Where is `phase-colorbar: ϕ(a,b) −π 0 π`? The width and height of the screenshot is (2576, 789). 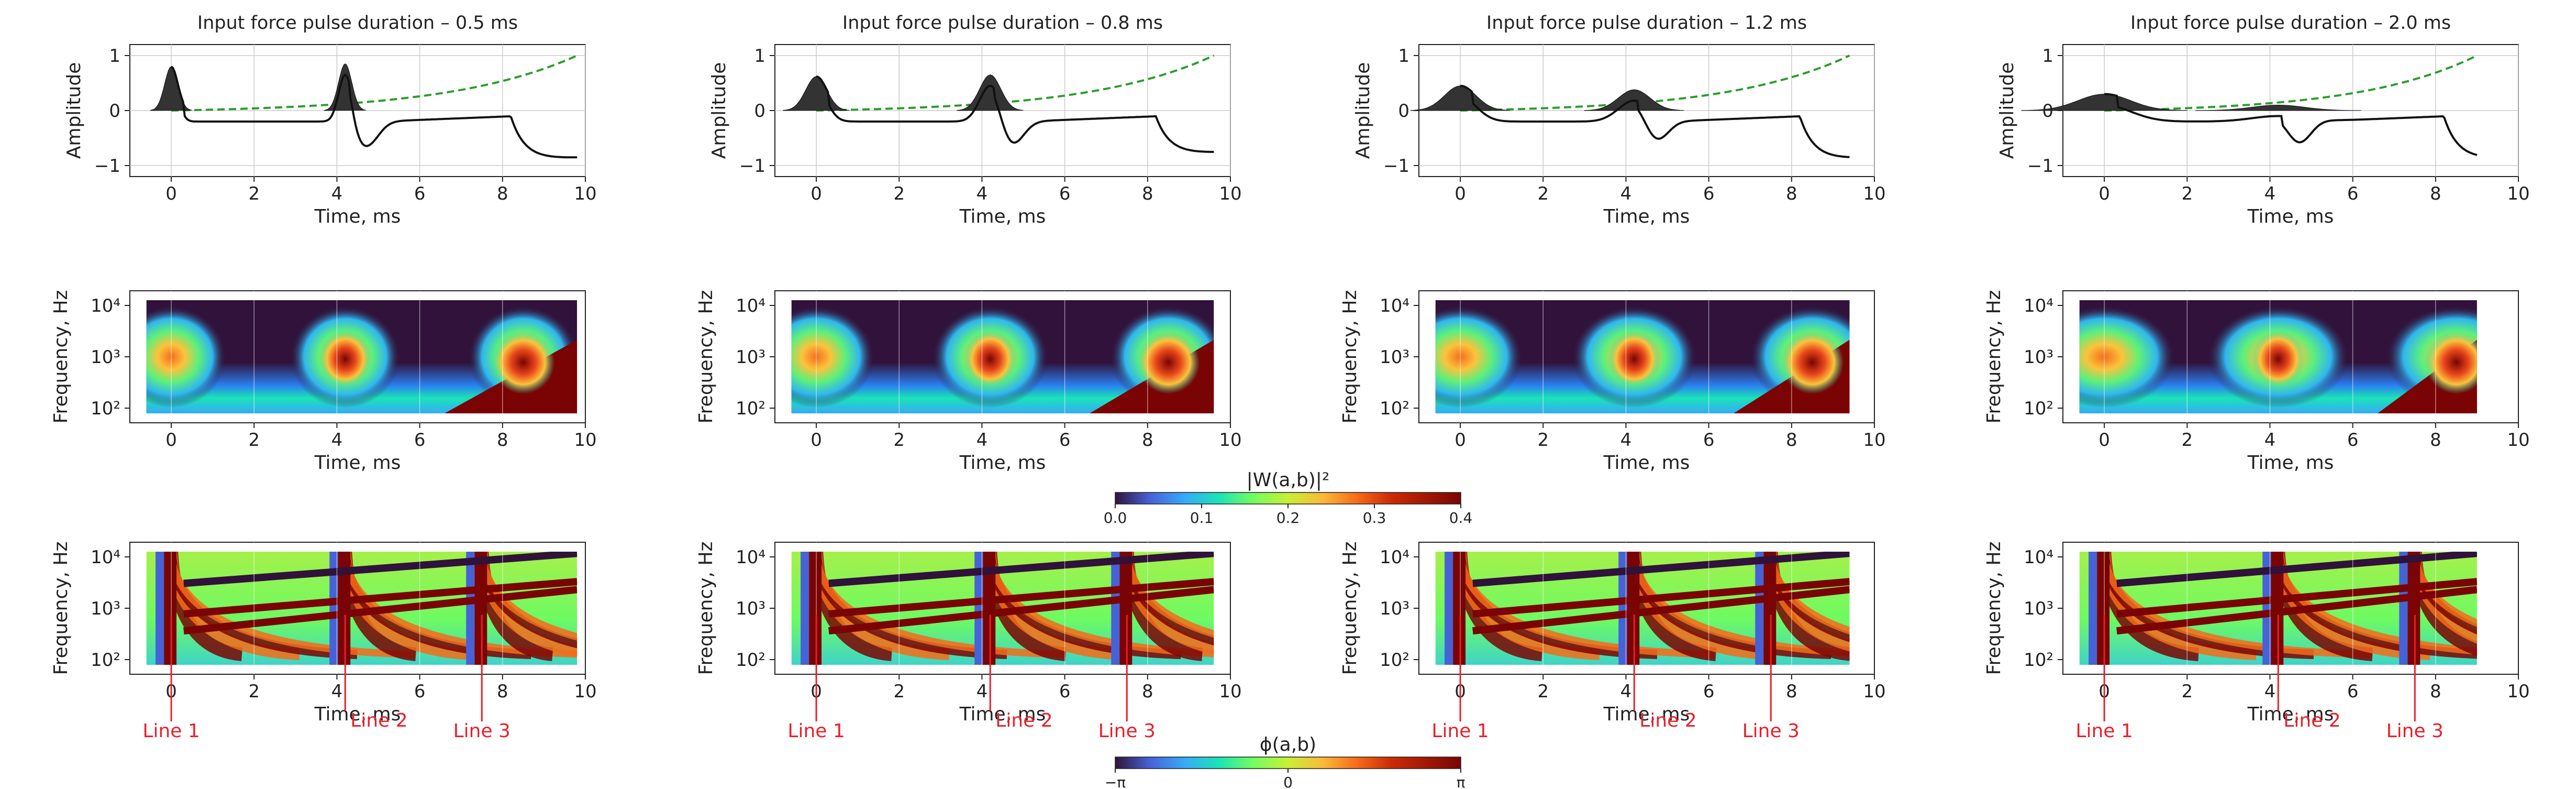
phase-colorbar: ϕ(a,b) −π 0 π is located at coordinates (1285, 761).